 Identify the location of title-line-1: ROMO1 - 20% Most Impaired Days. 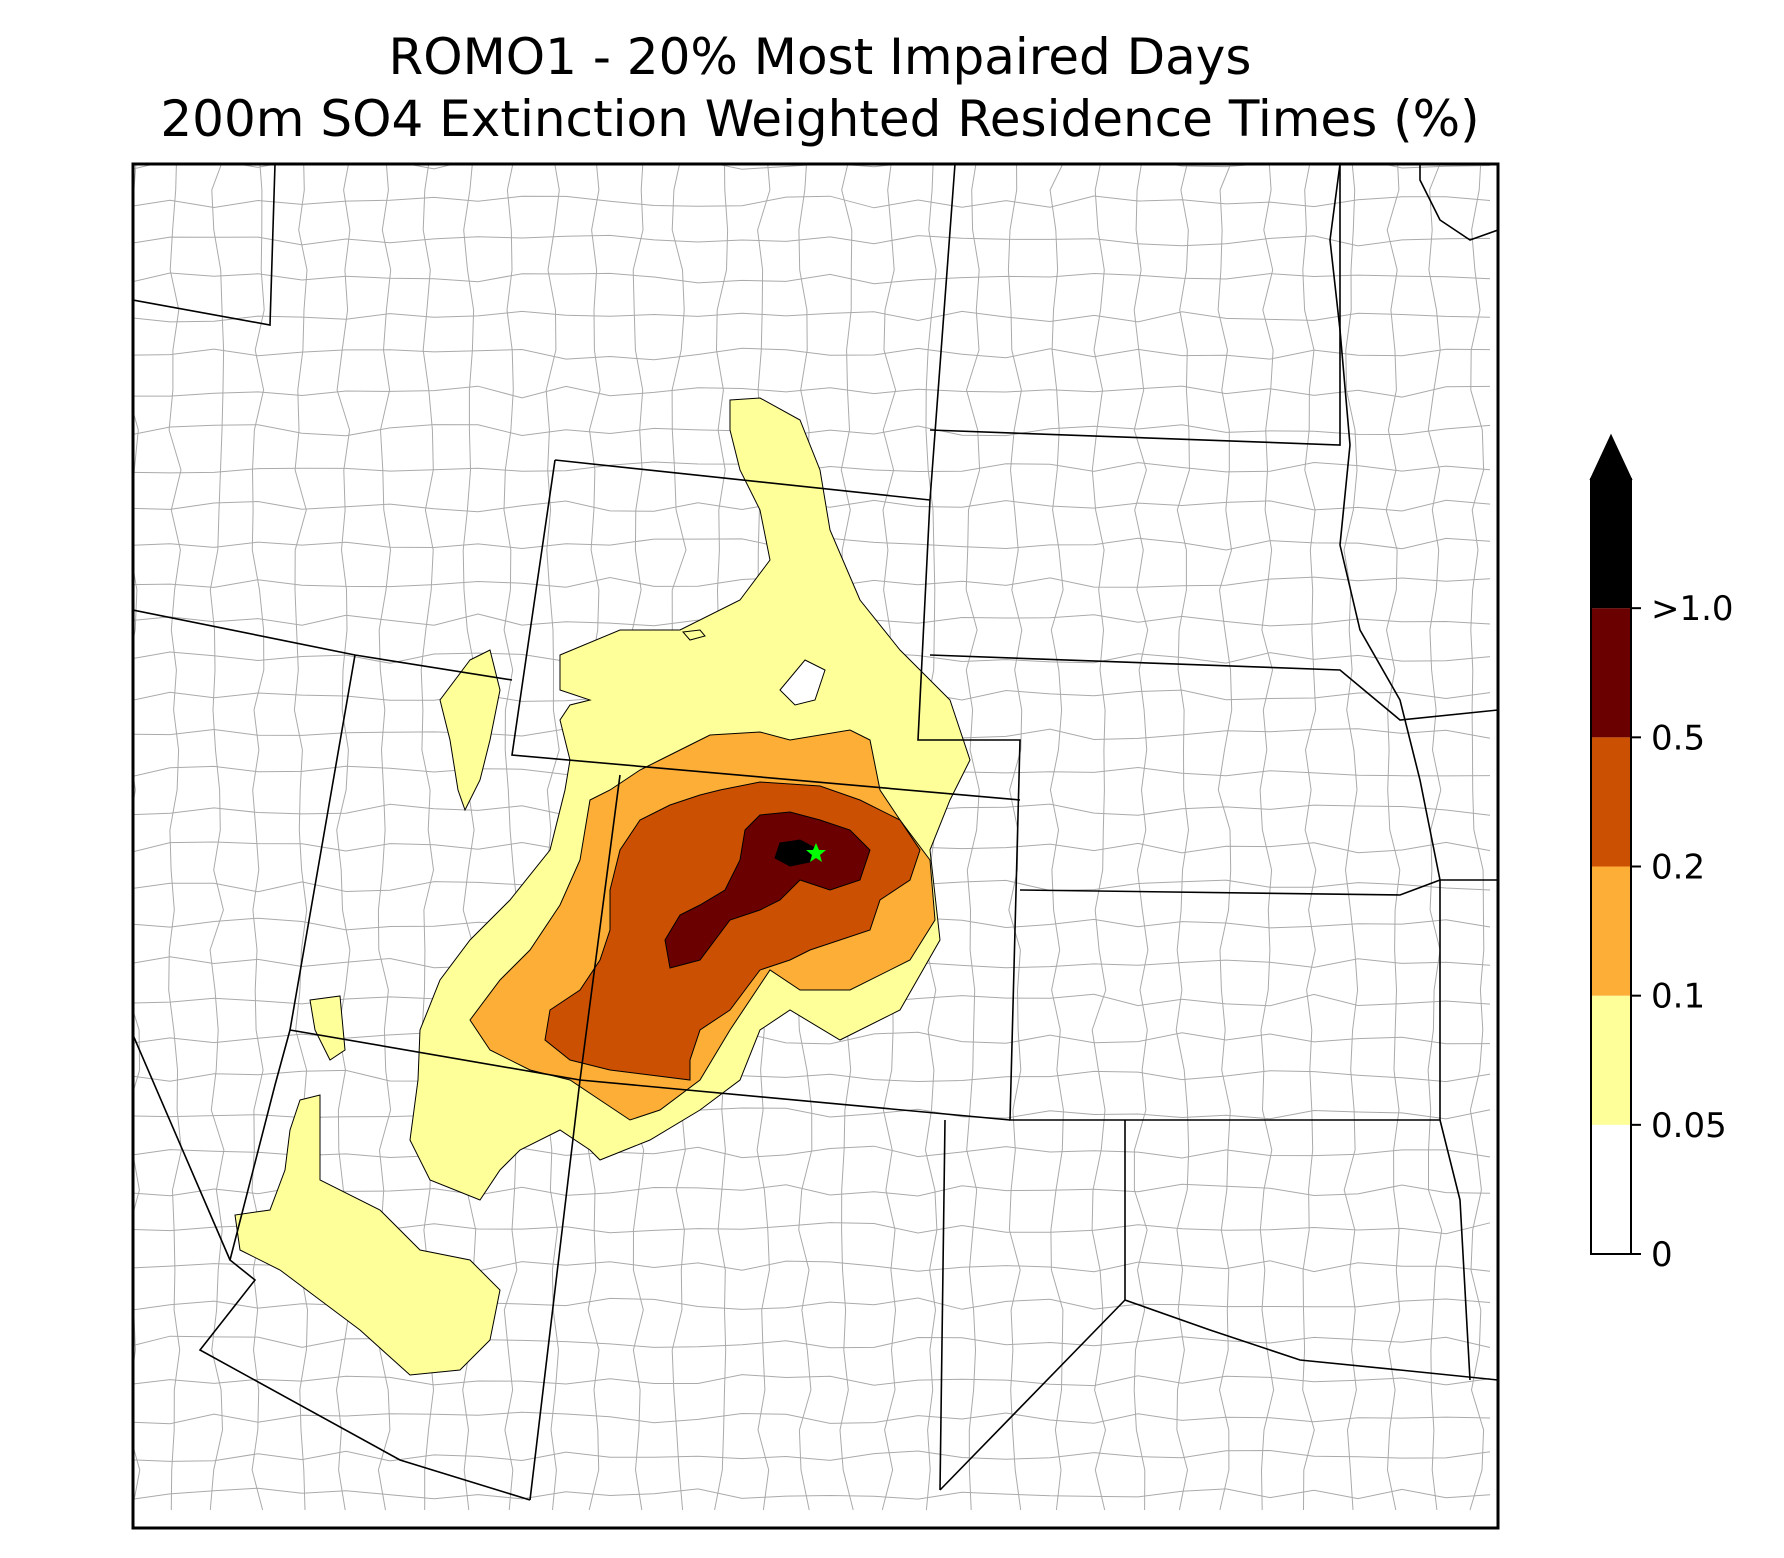
(820, 57).